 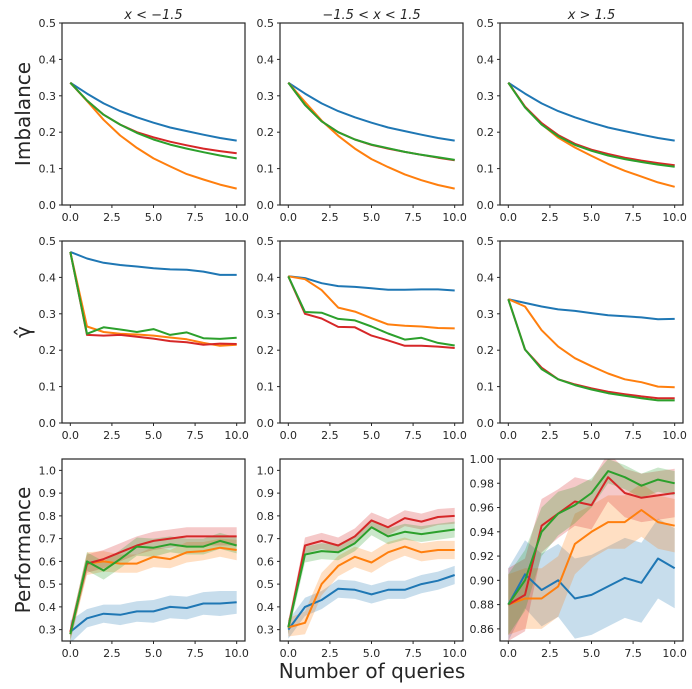 I want to click on panel-r1c2-xtick-label: 2.5, so click(x=550, y=435).